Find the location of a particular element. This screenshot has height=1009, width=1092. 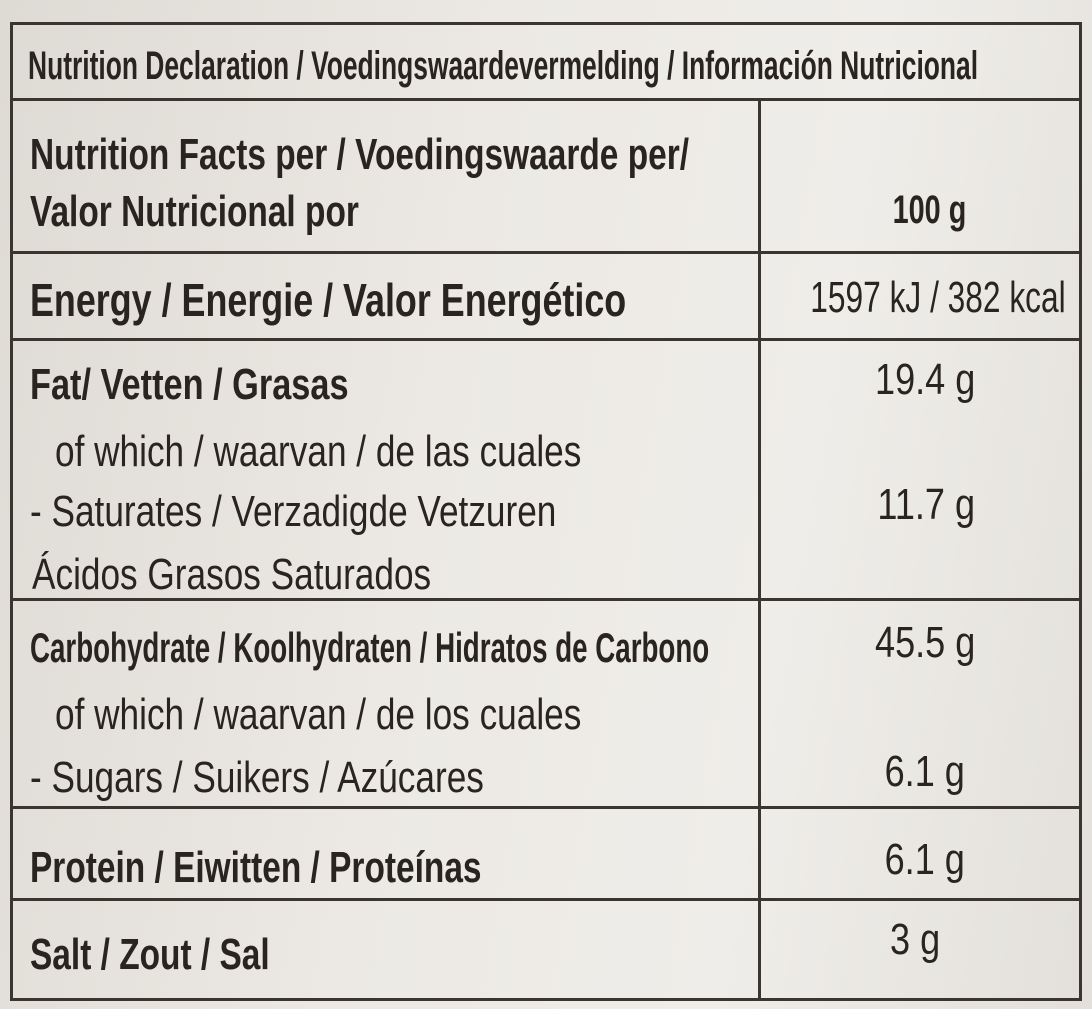

row-value: 3 g is located at coordinates (909, 940).